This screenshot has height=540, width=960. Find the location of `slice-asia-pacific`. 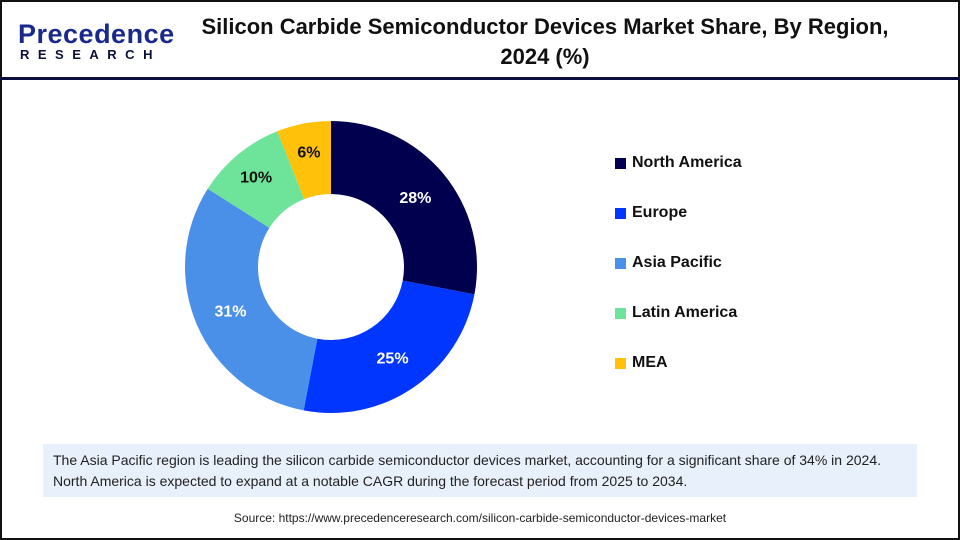

slice-asia-pacific is located at coordinates (251, 299).